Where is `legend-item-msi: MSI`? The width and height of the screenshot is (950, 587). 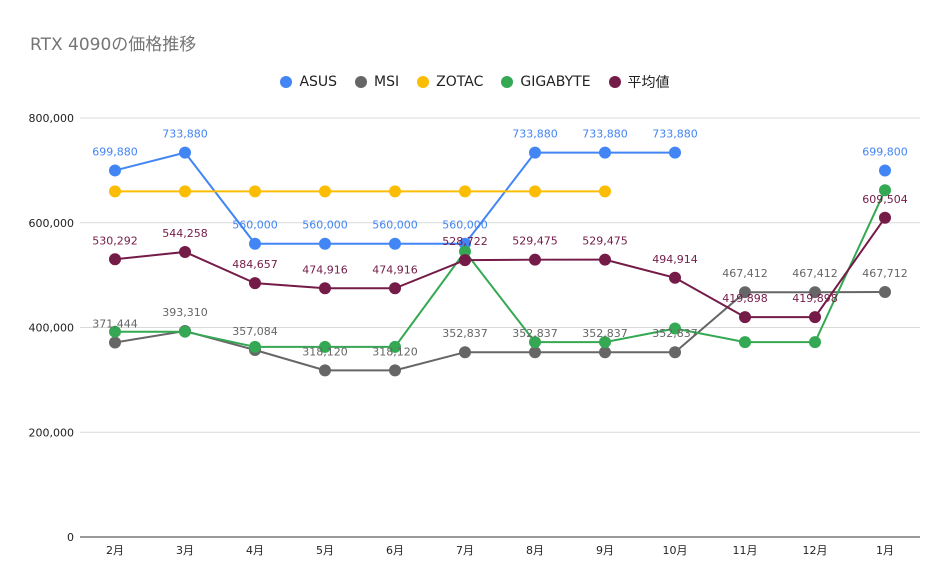 legend-item-msi: MSI is located at coordinates (377, 82).